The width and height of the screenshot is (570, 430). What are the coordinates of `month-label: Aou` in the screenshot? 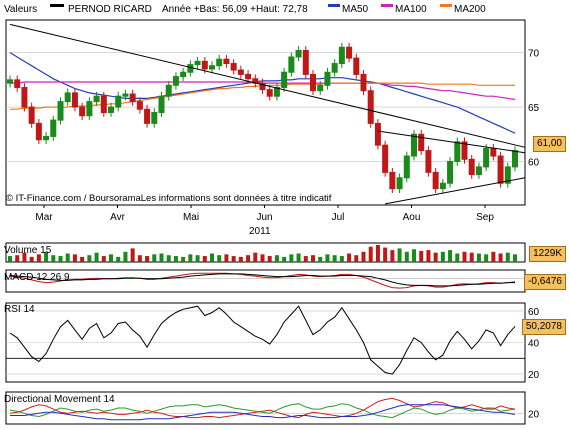 It's located at (412, 217).